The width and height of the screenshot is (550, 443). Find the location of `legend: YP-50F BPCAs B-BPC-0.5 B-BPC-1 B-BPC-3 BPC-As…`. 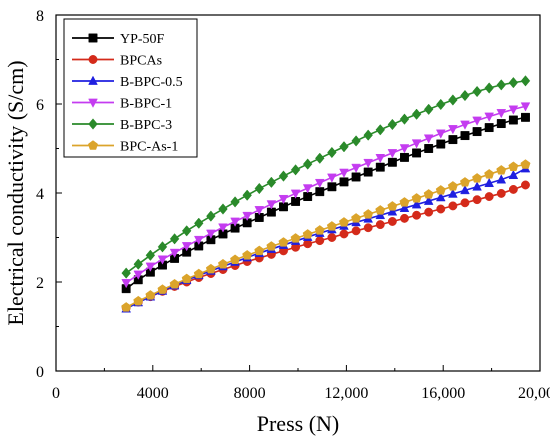

legend: YP-50F BPCAs B-BPC-0.5 B-BPC-1 B-BPC-3 BPC-As… is located at coordinates (130, 88).